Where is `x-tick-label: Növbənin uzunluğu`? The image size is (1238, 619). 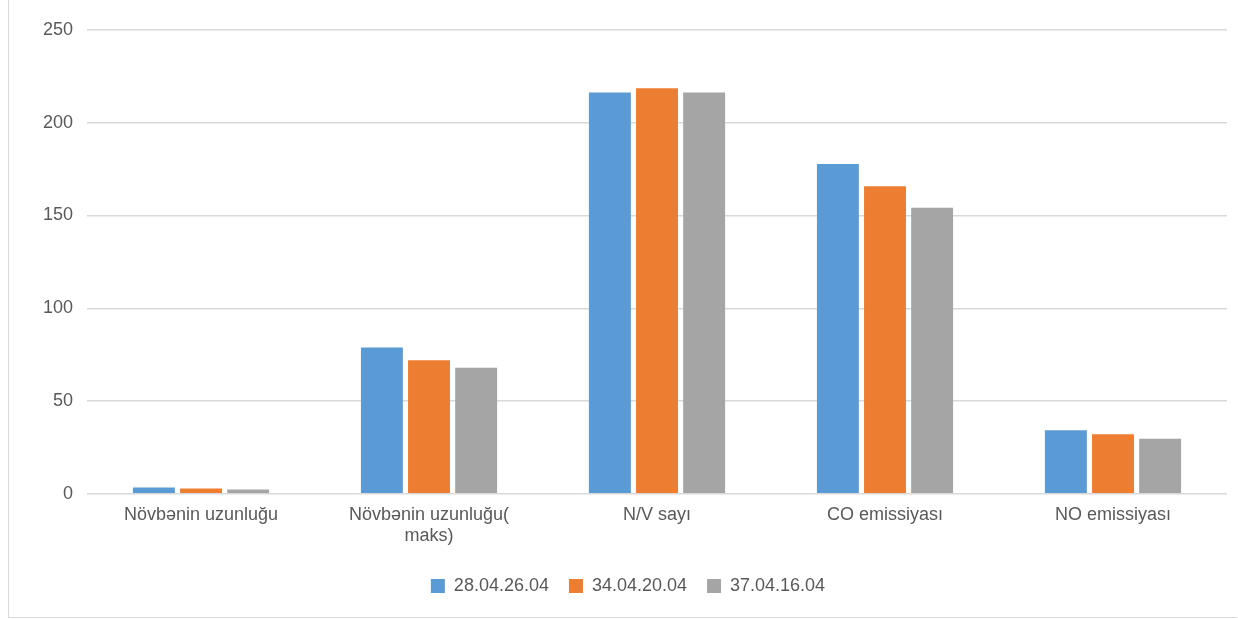
x-tick-label: Növbənin uzunluğu is located at coordinates (201, 513).